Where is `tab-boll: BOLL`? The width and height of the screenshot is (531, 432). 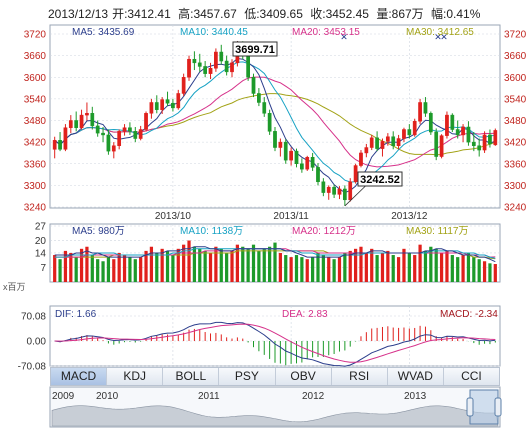 tab-boll: BOLL is located at coordinates (191, 376).